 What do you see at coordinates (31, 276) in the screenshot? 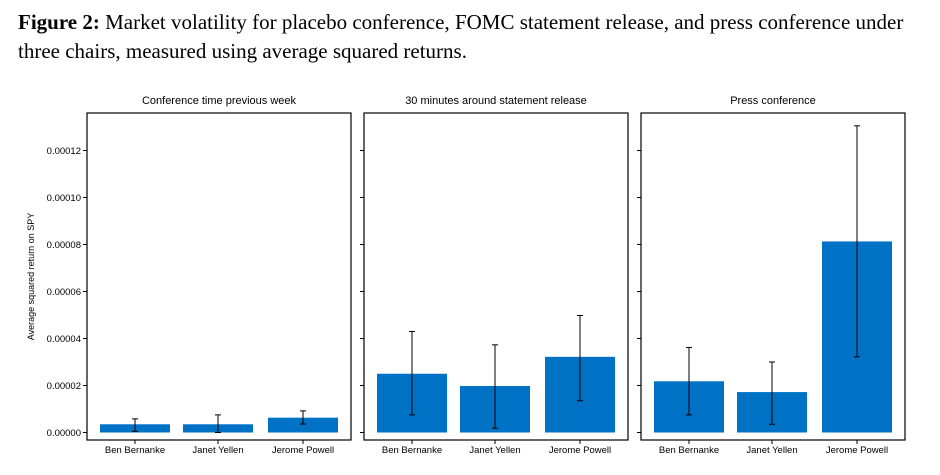
I see `y-axis-label: Average squared return on SPY` at bounding box center [31, 276].